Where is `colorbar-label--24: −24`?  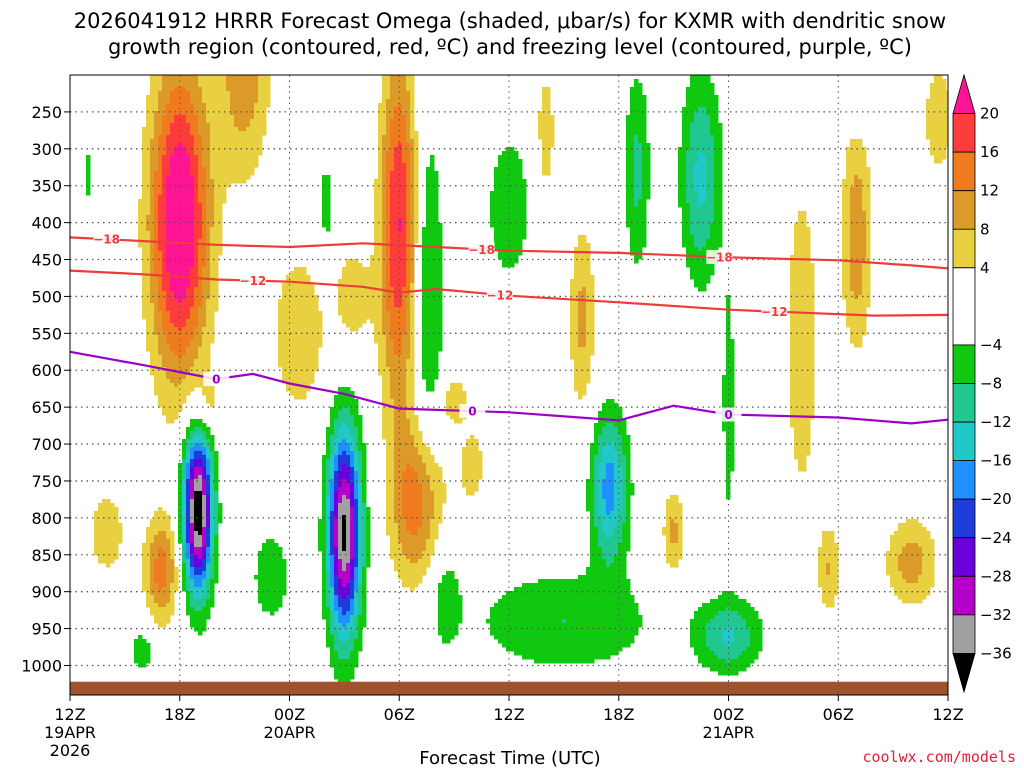 colorbar-label--24: −24 is located at coordinates (996, 538).